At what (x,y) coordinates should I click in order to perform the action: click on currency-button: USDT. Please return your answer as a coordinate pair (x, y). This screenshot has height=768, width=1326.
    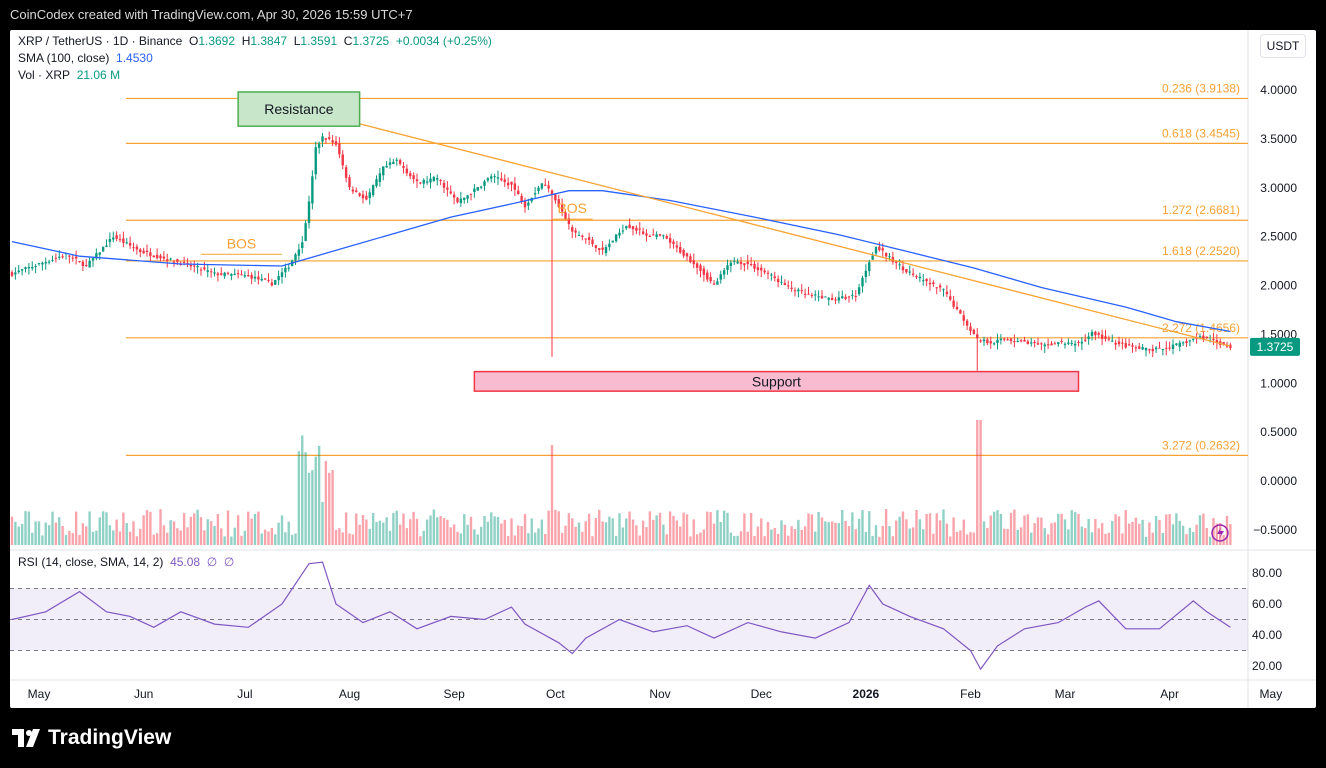
    Looking at the image, I should click on (1283, 46).